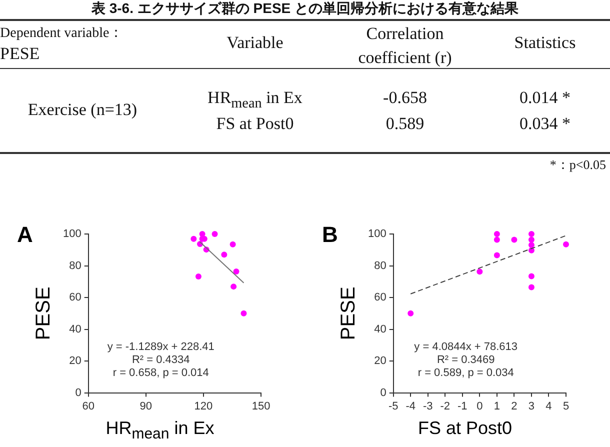 This screenshot has width=610, height=447. What do you see at coordinates (549, 406) in the screenshot?
I see `x-tick-label: 4` at bounding box center [549, 406].